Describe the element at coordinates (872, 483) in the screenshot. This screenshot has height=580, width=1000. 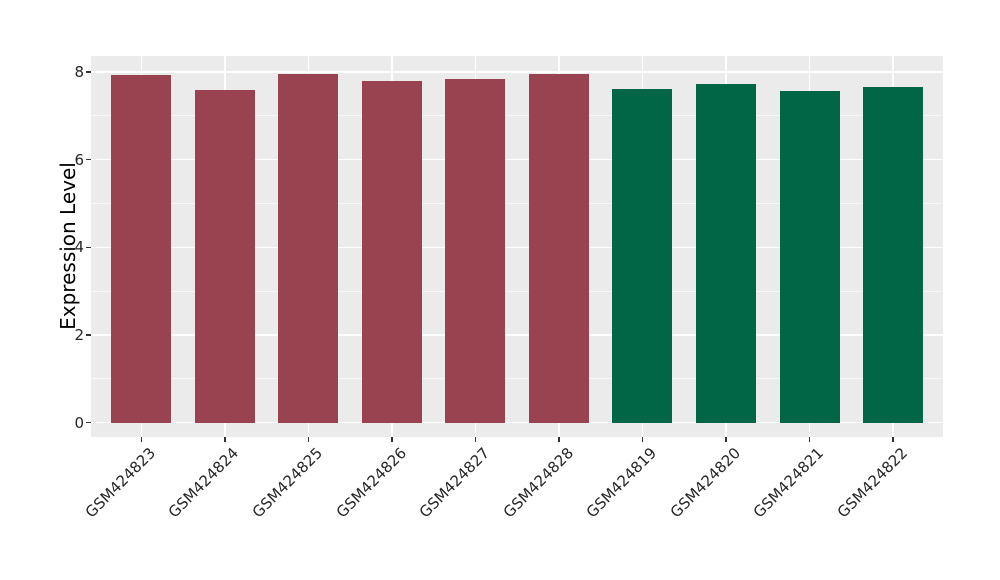
I see `x-tick-label-GSM424822: GSM424822` at that location.